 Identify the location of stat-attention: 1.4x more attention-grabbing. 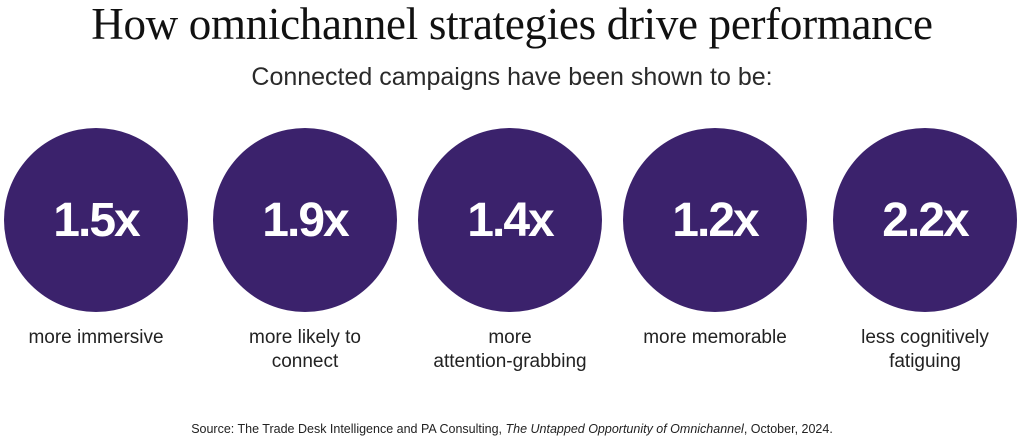
(510, 251).